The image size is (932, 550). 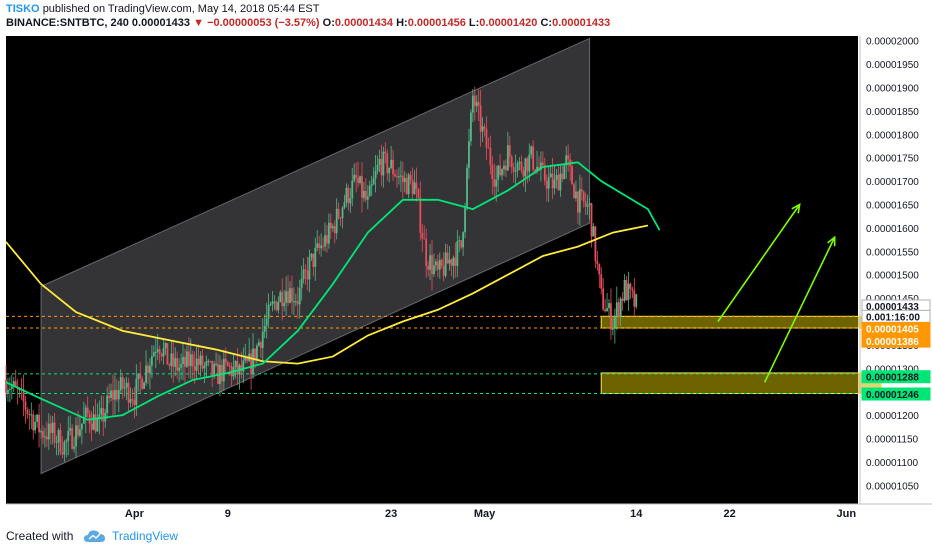 I want to click on y-tick-label: 0.00001150, so click(x=892, y=439).